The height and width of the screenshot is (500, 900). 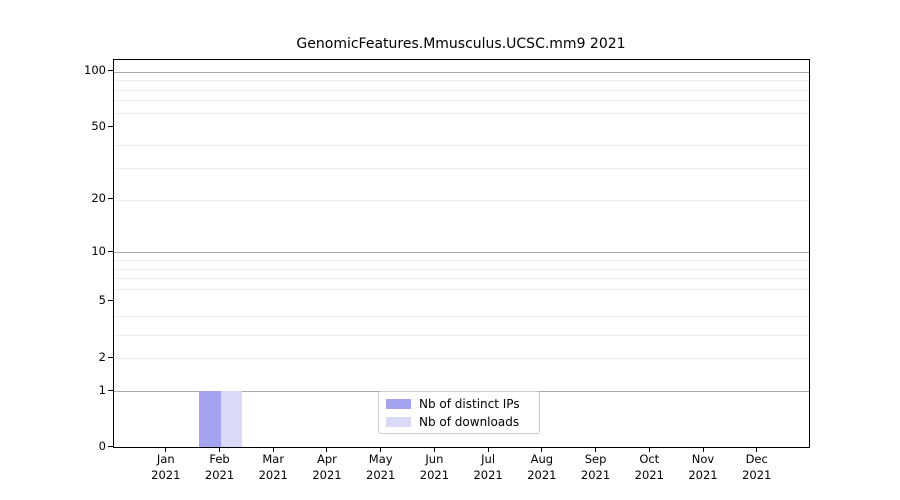 What do you see at coordinates (98, 198) in the screenshot?
I see `y-tick-label: 20` at bounding box center [98, 198].